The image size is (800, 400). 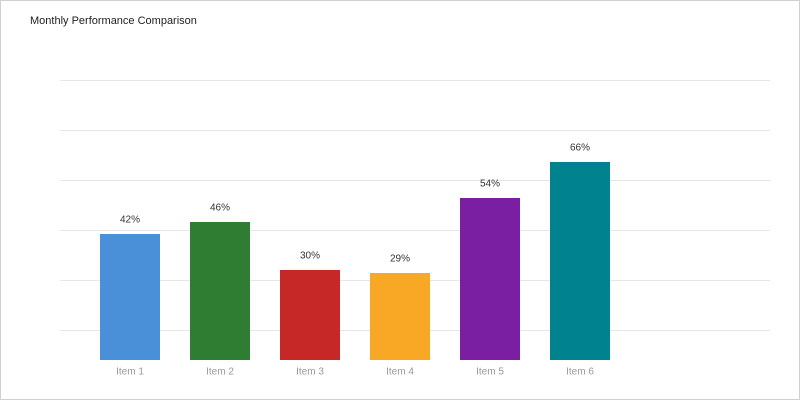 I want to click on x-tick-label: Item 5, so click(x=490, y=372).